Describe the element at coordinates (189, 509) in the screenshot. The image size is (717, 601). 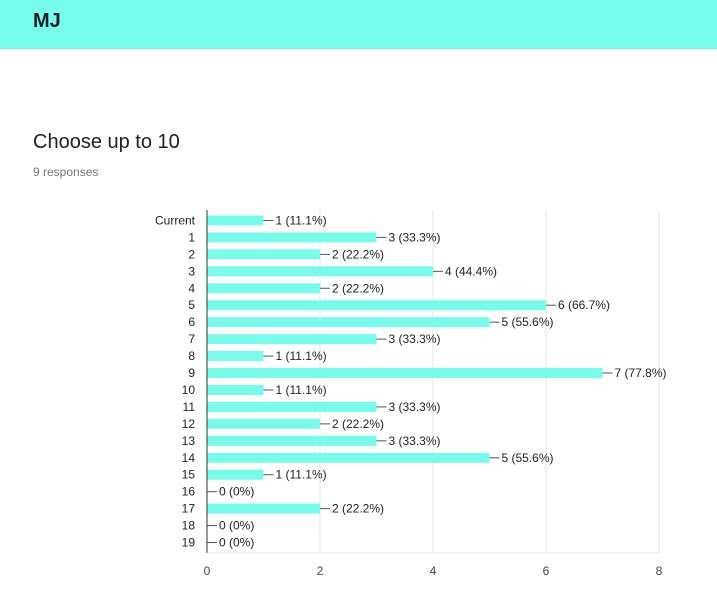
I see `category-label: 17` at that location.